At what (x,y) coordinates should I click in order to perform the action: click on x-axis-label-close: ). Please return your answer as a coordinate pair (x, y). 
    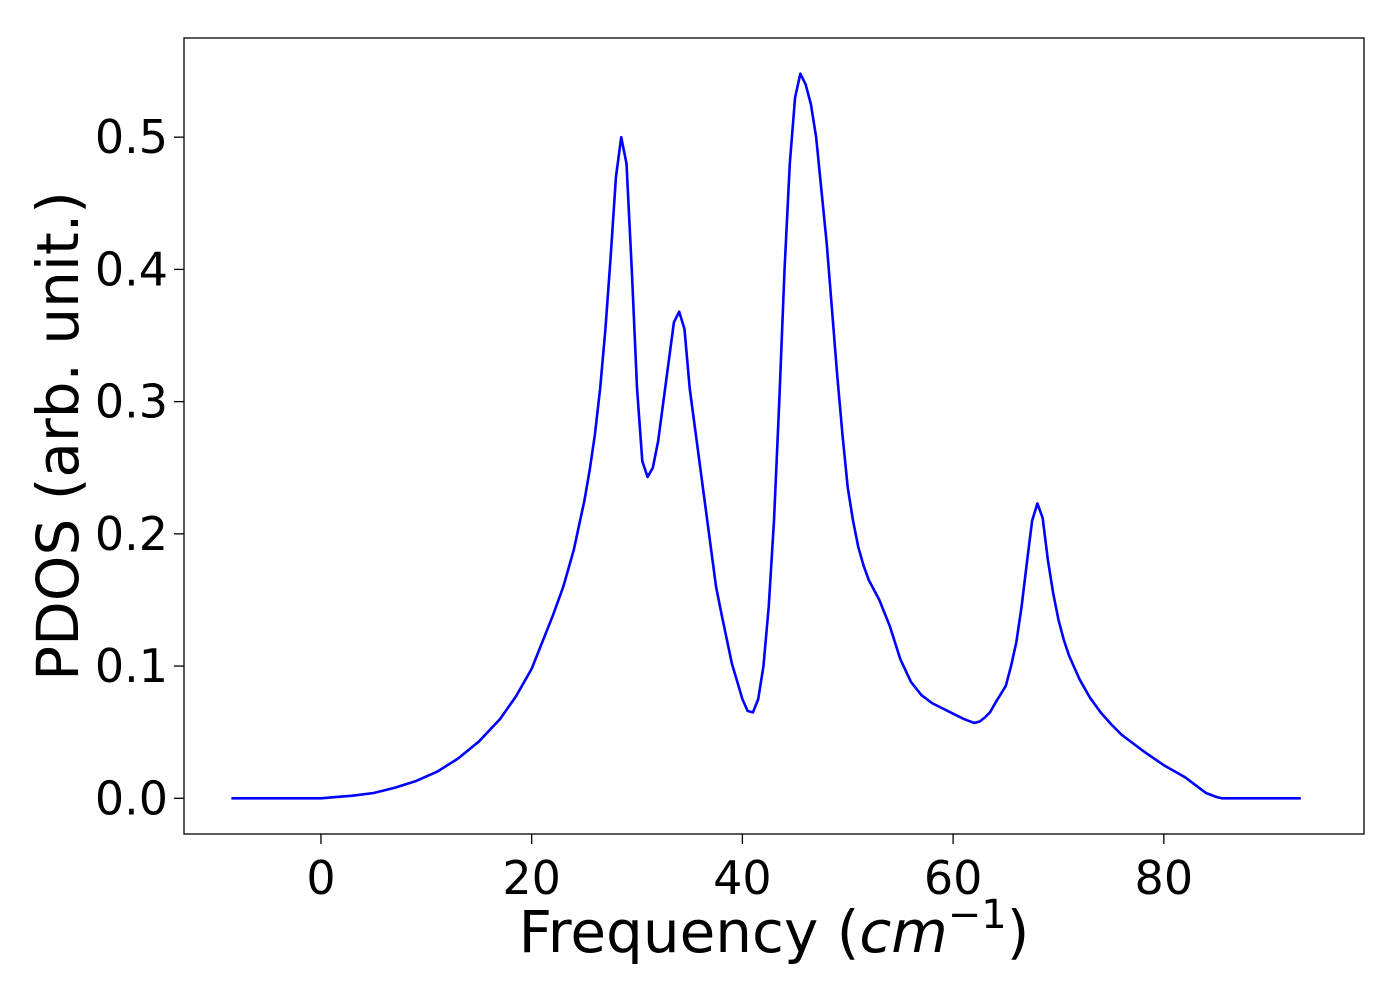
    Looking at the image, I should click on (1018, 932).